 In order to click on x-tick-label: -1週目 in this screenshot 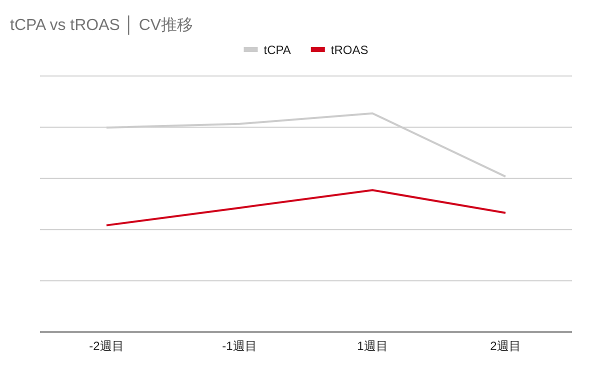, I will do `click(239, 346)`.